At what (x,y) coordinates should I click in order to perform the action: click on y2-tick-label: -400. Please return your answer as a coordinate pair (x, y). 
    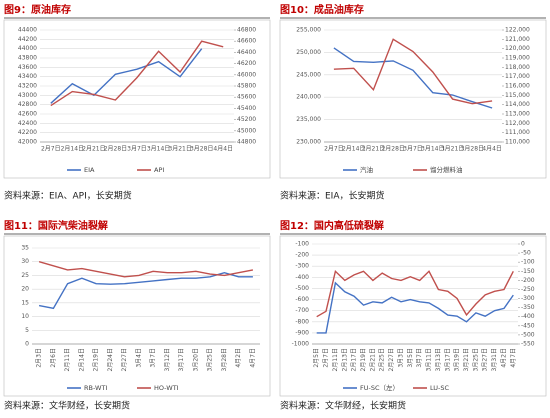
    Looking at the image, I should click on (528, 316).